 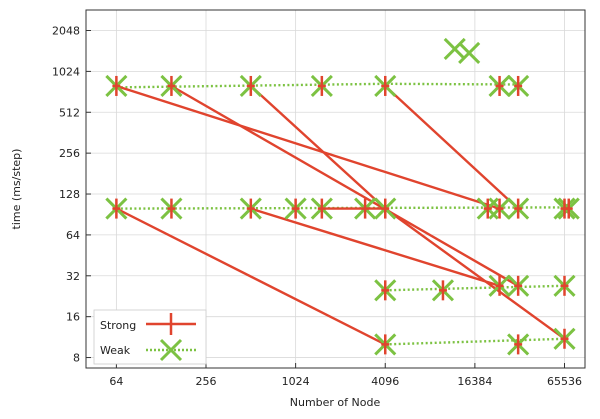 I want to click on legend-label-strong: Strong, so click(x=118, y=325).